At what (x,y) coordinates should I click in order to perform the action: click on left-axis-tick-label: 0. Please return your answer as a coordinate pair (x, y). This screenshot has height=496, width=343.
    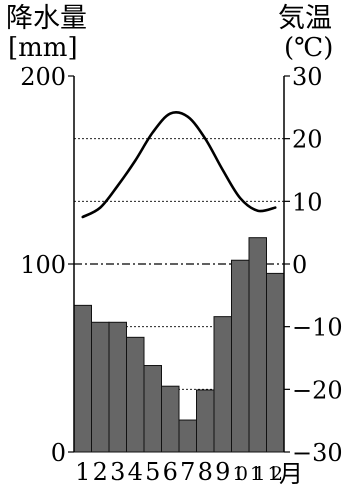
    Looking at the image, I should click on (58, 453).